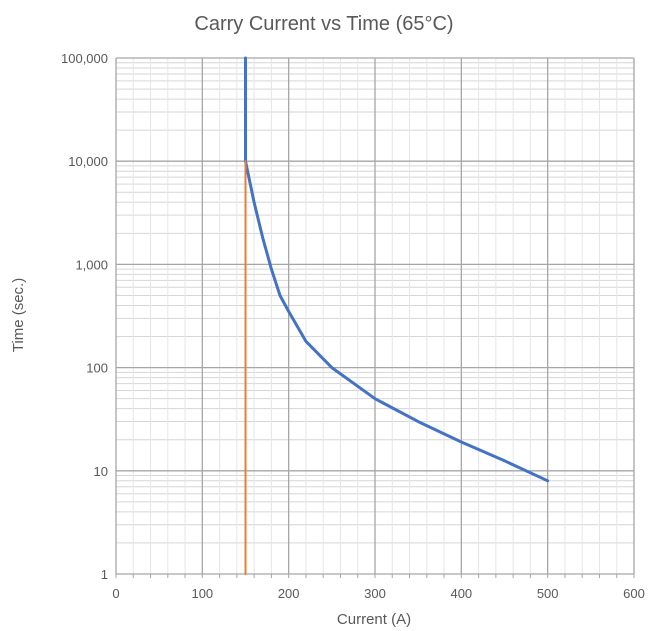 This screenshot has width=648, height=631. Describe the element at coordinates (104, 574) in the screenshot. I see `y-tick-label: 1` at that location.